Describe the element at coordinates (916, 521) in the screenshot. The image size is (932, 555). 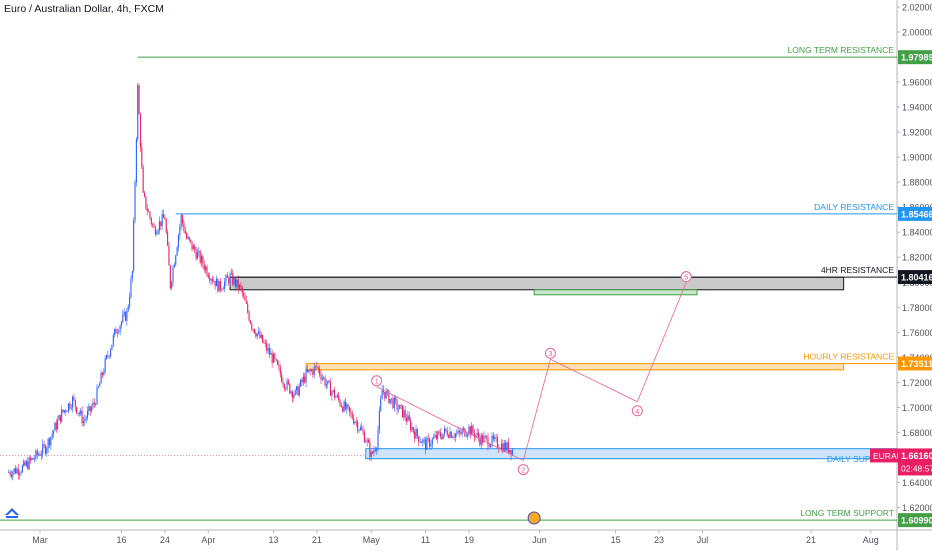
I see `long-term-support-price-value: 1.60990` at that location.